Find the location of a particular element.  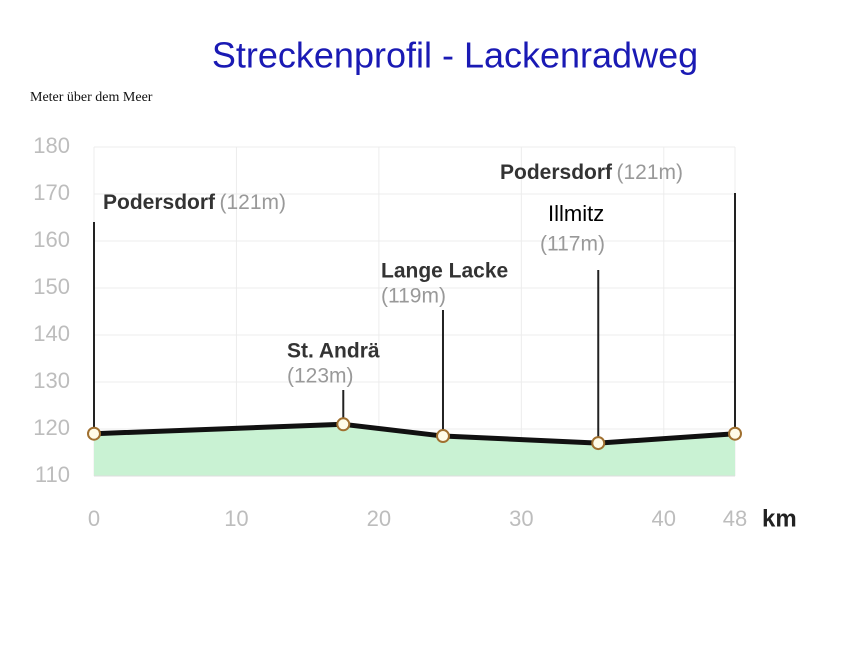

elevation: (123m) is located at coordinates (320, 376).